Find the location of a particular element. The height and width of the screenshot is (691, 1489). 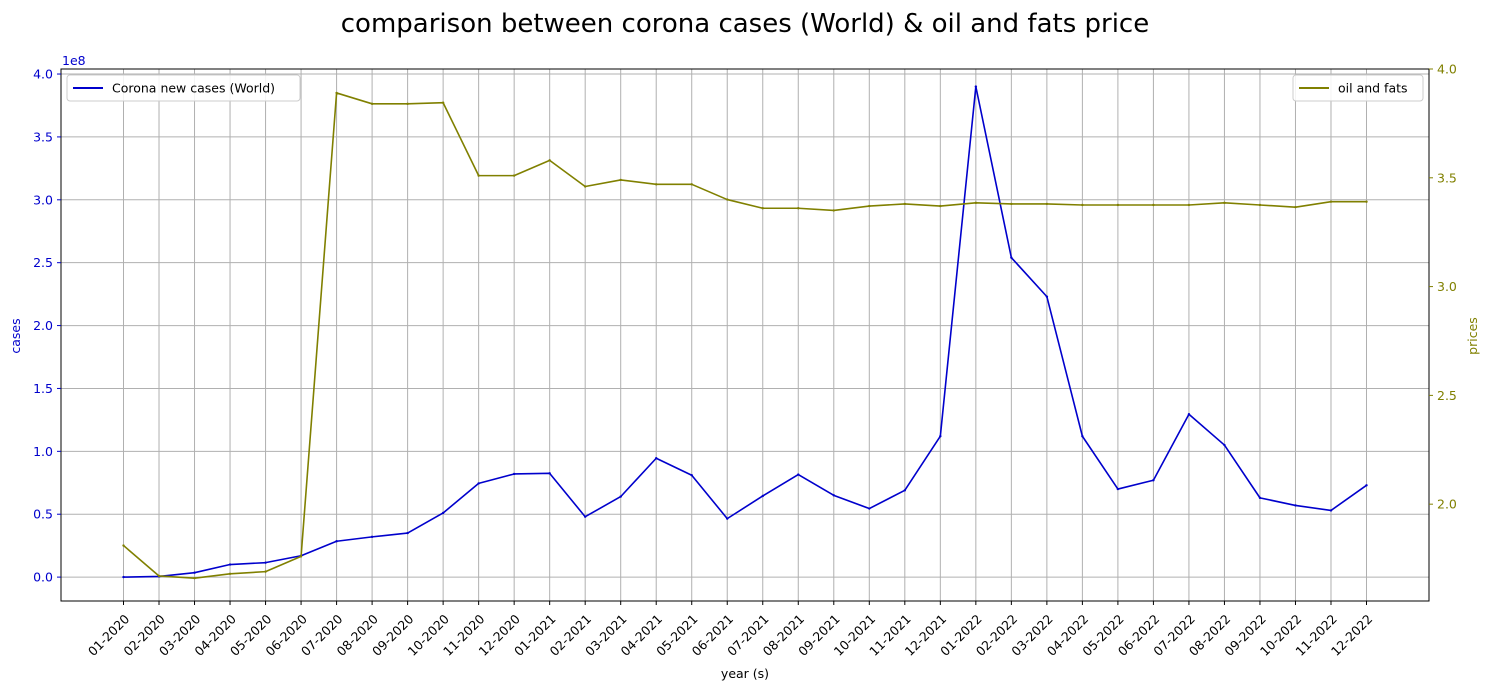

legend-right-frame is located at coordinates (1358, 88).